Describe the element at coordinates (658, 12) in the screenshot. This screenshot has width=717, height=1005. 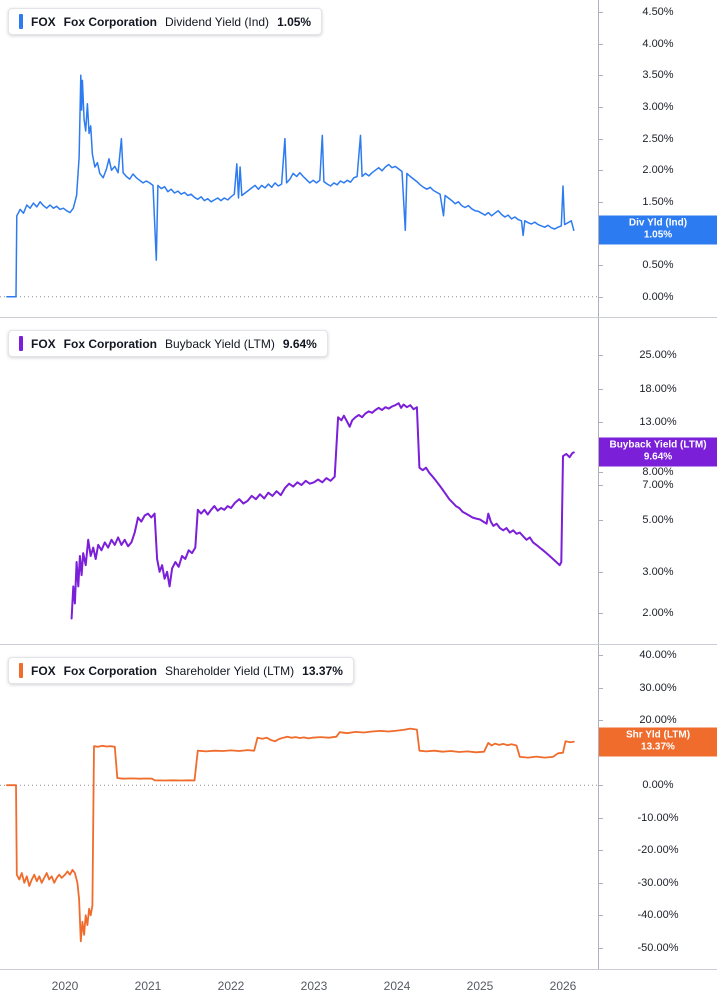
I see `y-axis-tick-label: 4.50%` at that location.